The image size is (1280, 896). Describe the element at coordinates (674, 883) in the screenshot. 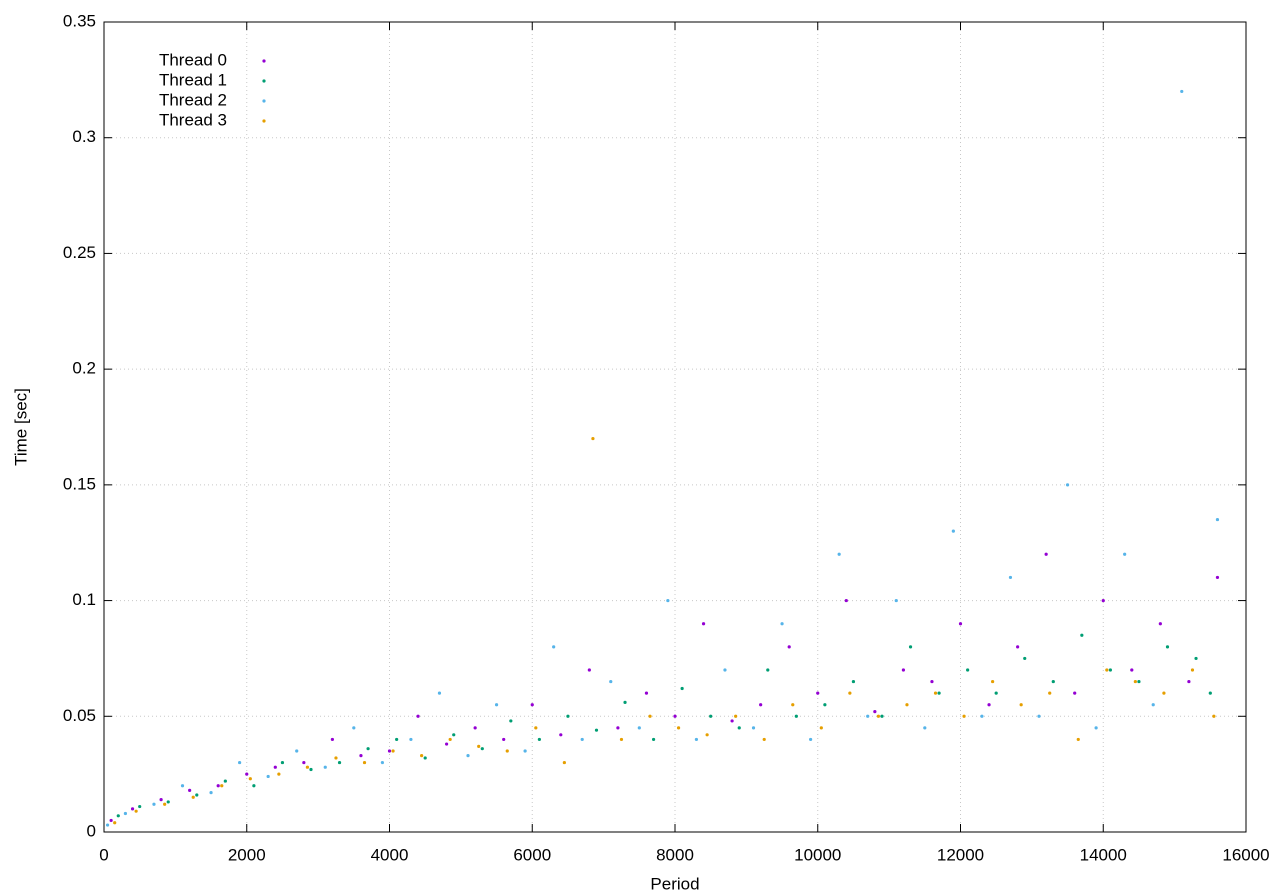

I see `x-axis-label: Period` at that location.